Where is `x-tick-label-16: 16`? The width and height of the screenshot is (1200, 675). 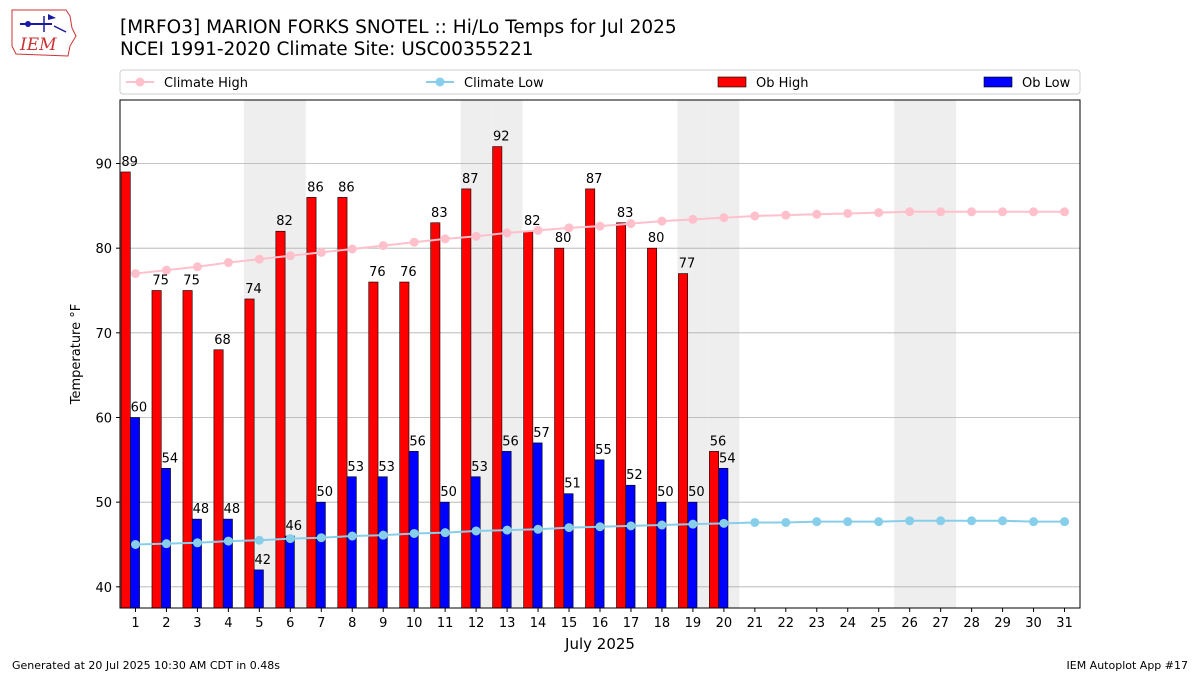
x-tick-label-16: 16 is located at coordinates (600, 623).